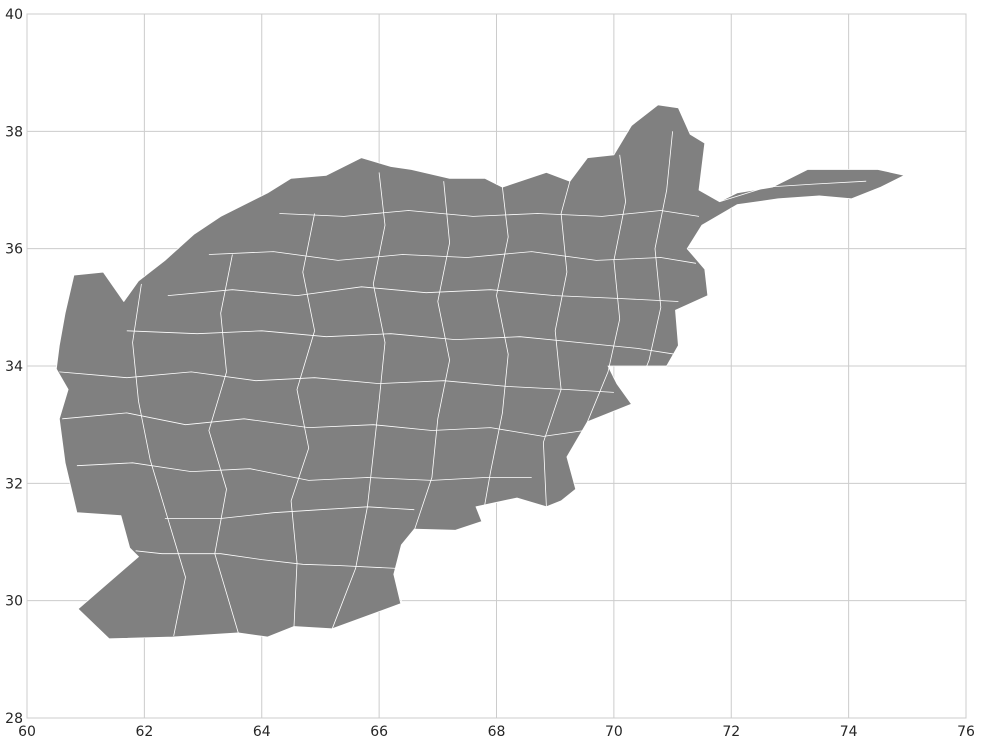 This screenshot has height=744, width=981. What do you see at coordinates (14, 250) in the screenshot?
I see `y-tick-label: 36` at bounding box center [14, 250].